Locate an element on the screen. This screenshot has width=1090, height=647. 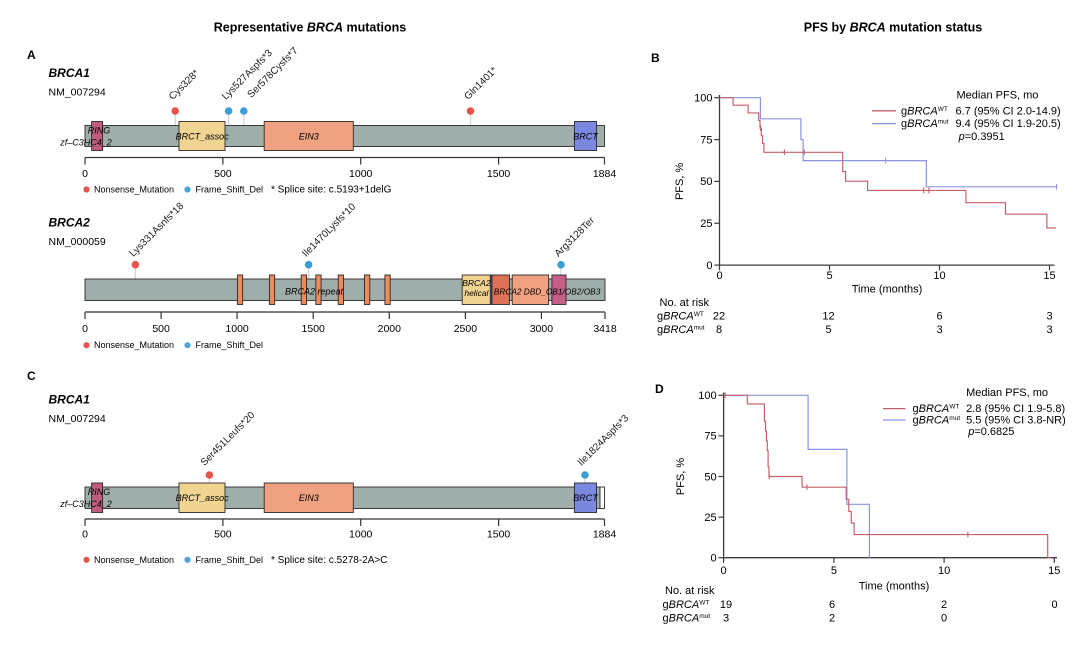
svg-text: C is located at coordinates (31, 376).